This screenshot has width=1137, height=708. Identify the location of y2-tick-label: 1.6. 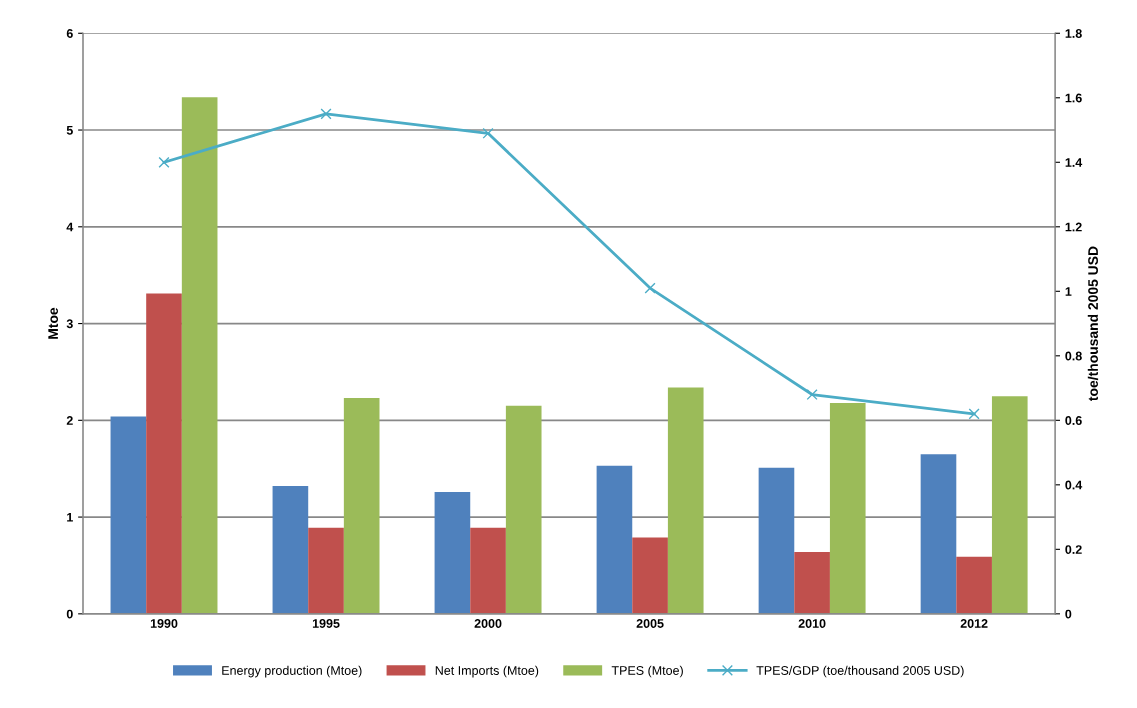
(1073, 98).